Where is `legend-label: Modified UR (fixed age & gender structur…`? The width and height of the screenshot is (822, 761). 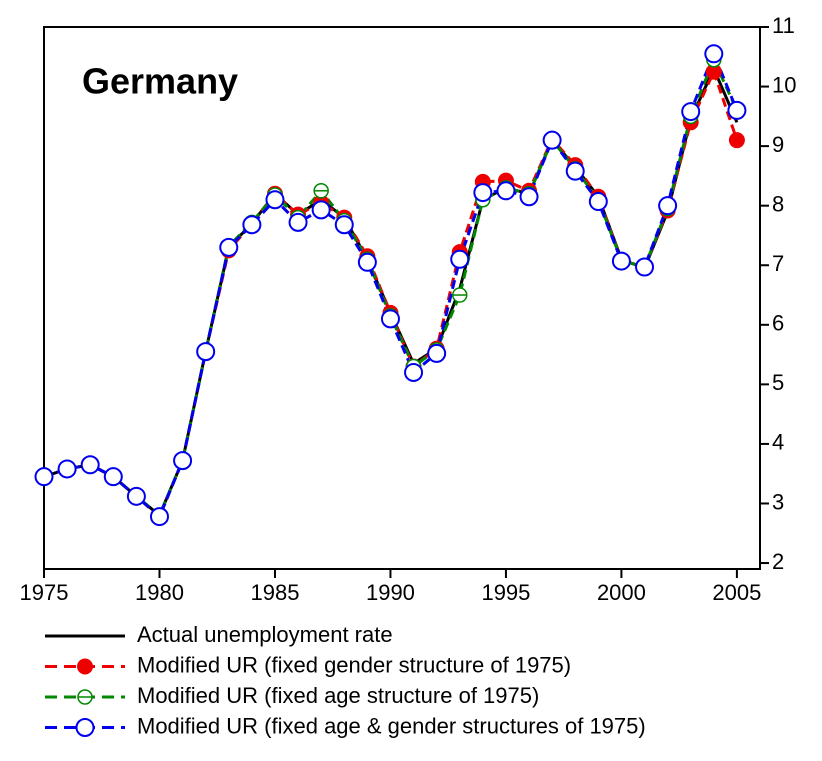 legend-label: Modified UR (fixed age & gender structur… is located at coordinates (391, 725).